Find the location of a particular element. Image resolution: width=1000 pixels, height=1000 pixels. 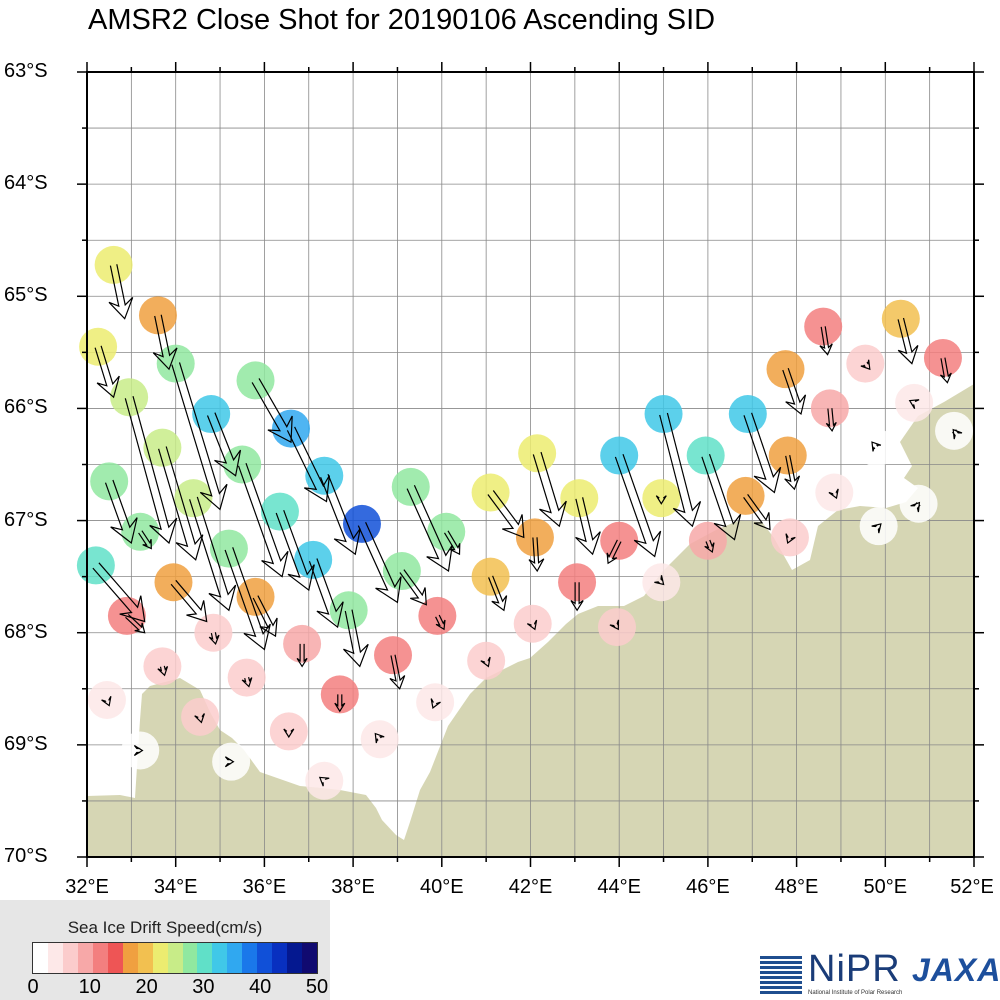

legend-title: Sea Ice Drift Speed(cm/s) is located at coordinates (165, 927).